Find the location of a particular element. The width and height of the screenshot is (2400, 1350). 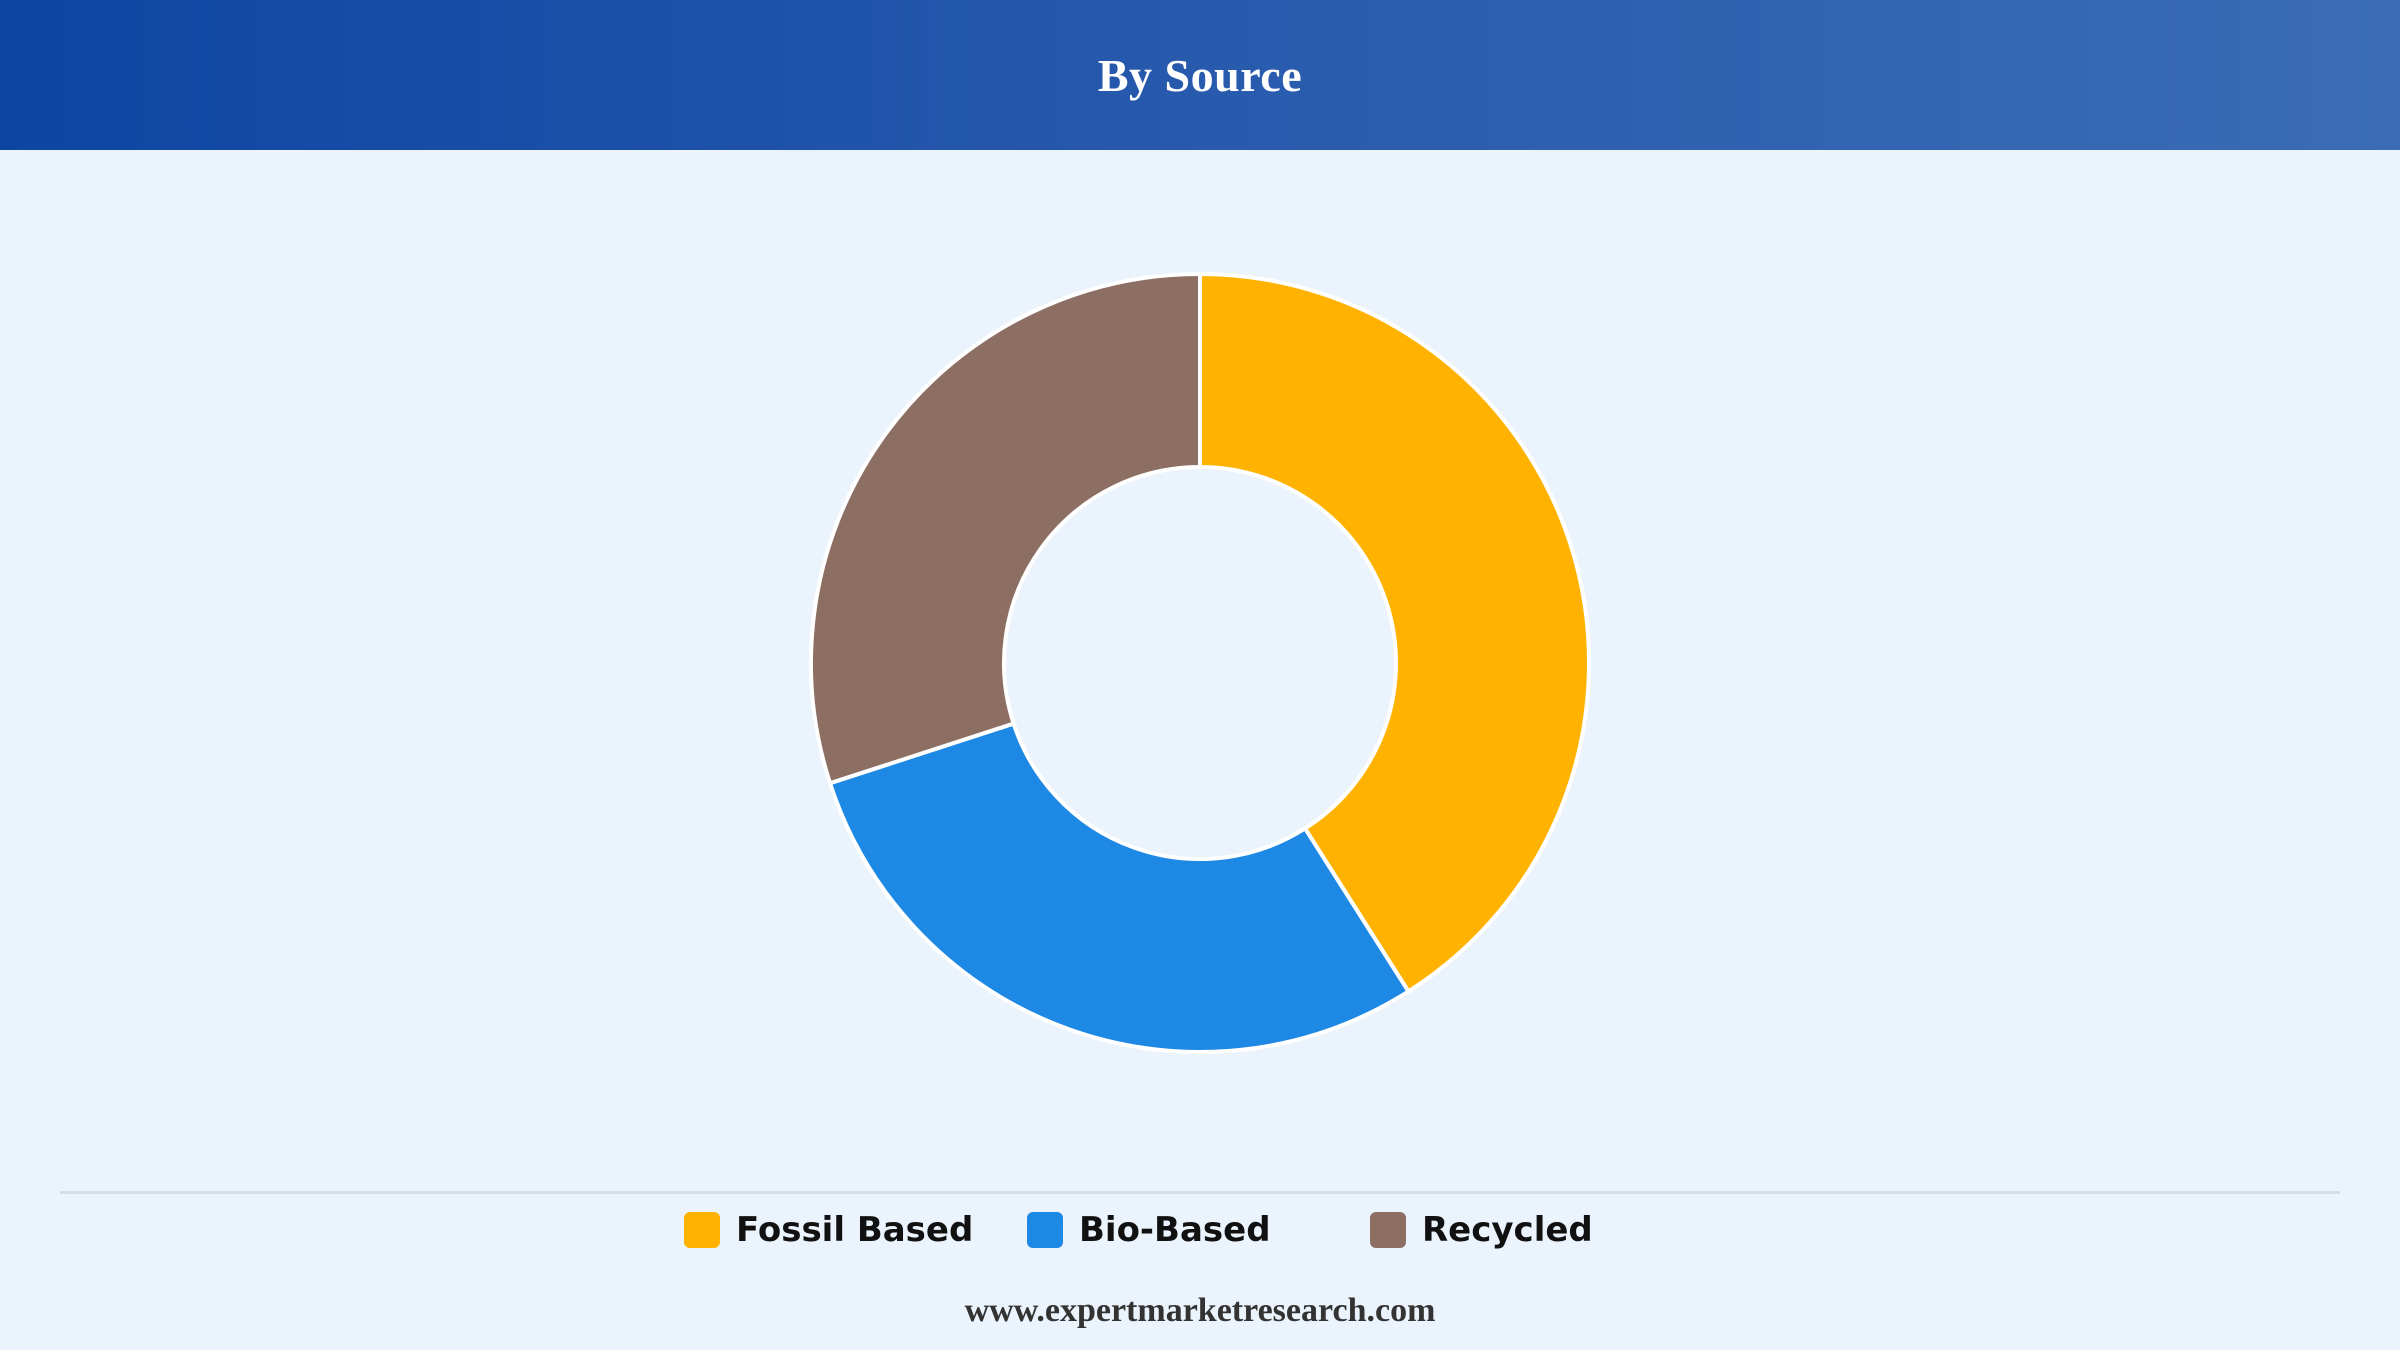

legend-swatch-recycled is located at coordinates (1388, 1230).